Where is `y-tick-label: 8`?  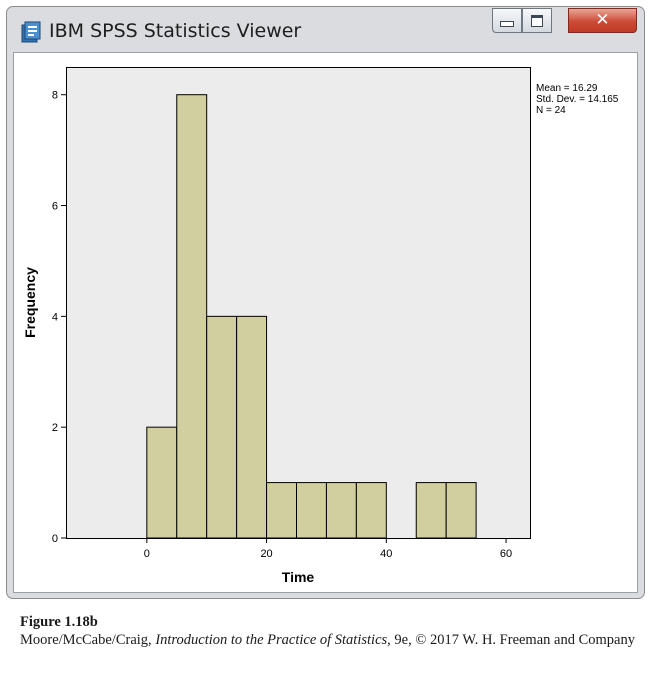
y-tick-label: 8 is located at coordinates (55, 96).